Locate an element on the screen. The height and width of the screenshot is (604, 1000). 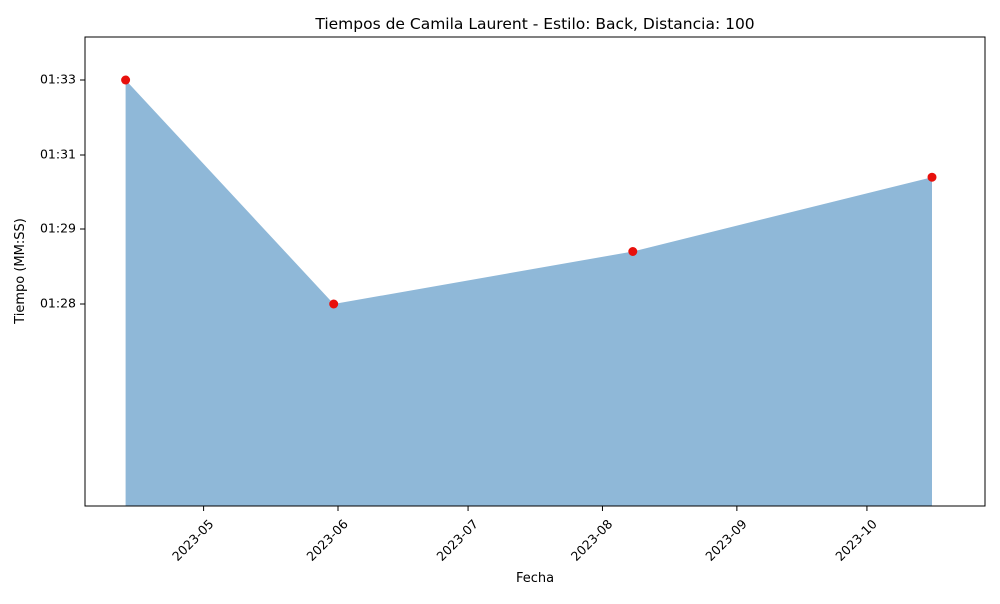
y-tick-label: 01:31 is located at coordinates (58, 154).